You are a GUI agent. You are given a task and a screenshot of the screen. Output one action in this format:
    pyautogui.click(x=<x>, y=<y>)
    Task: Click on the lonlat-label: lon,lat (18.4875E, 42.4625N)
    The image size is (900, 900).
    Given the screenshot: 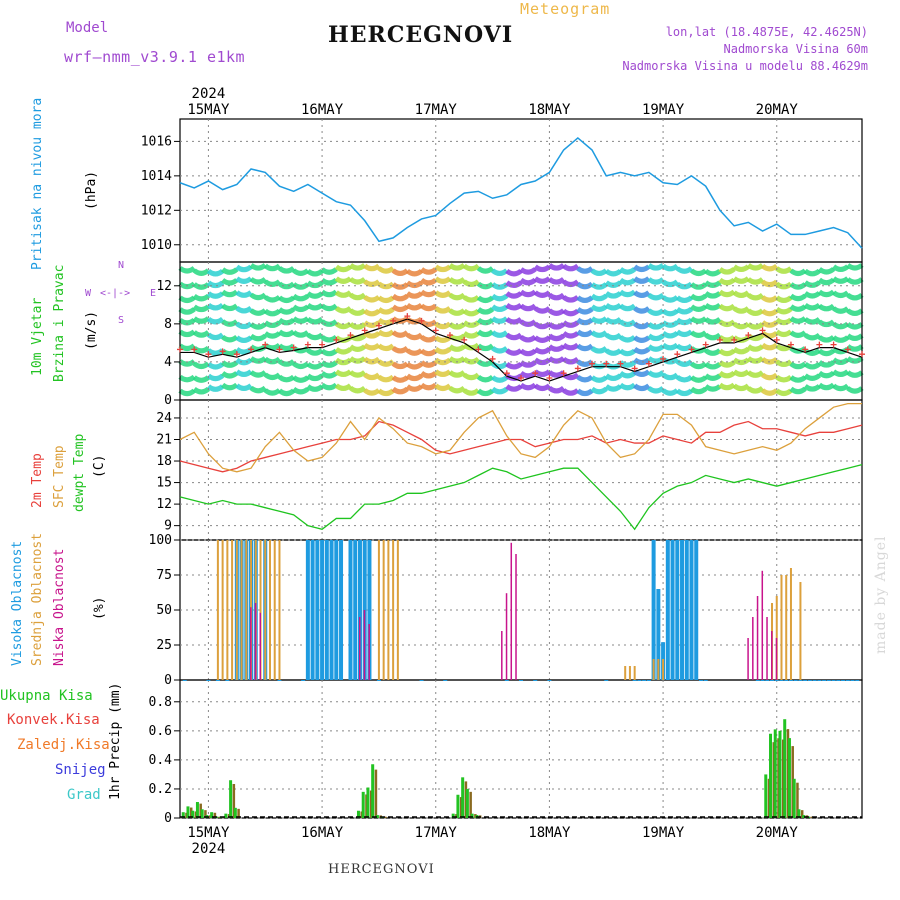 What is the action you would take?
    pyautogui.click(x=766, y=32)
    